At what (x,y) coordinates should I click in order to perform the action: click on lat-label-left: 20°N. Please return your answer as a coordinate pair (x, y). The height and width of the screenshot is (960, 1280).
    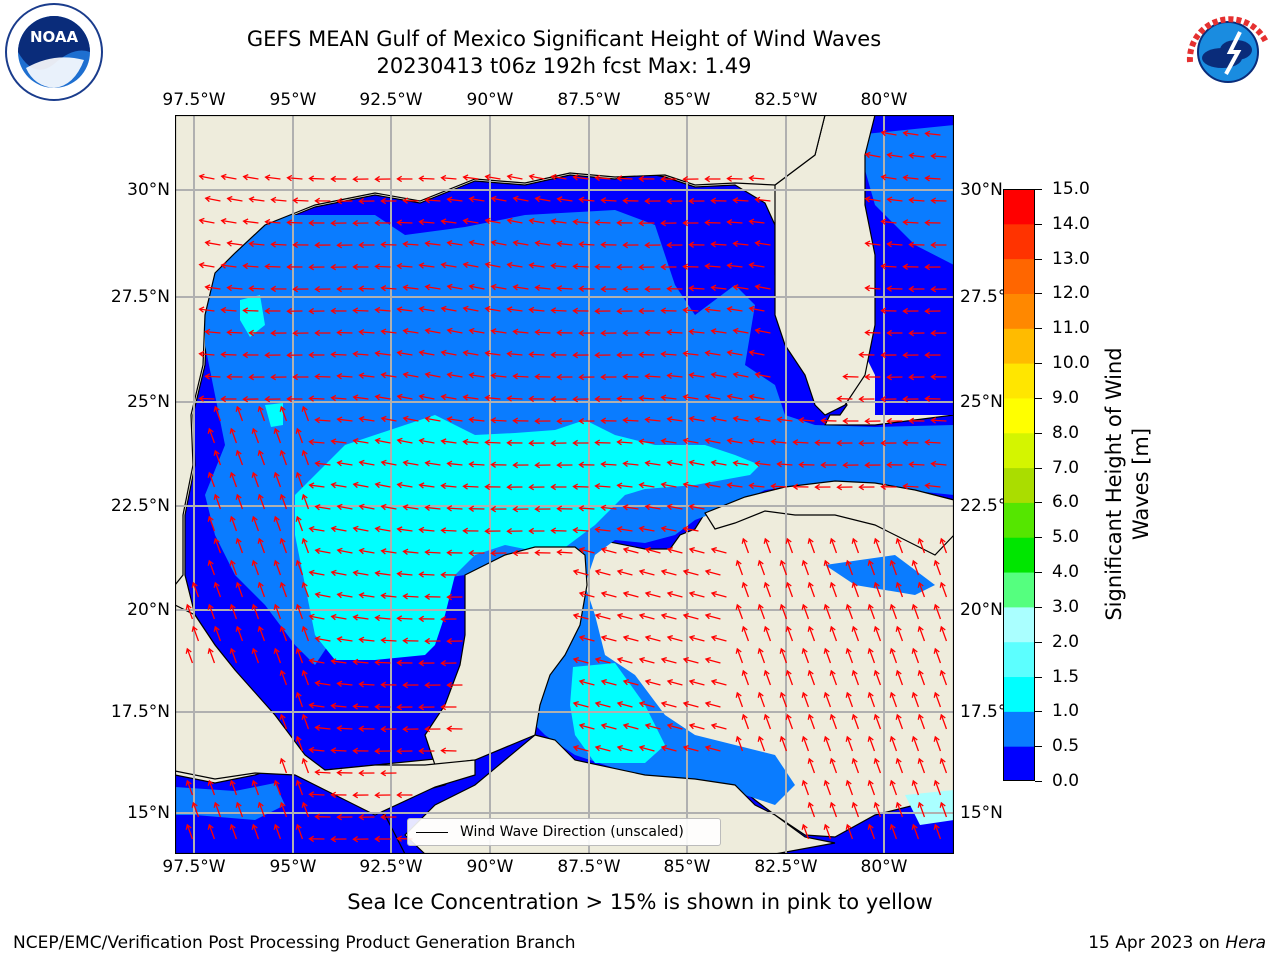
    Looking at the image, I should click on (148, 610).